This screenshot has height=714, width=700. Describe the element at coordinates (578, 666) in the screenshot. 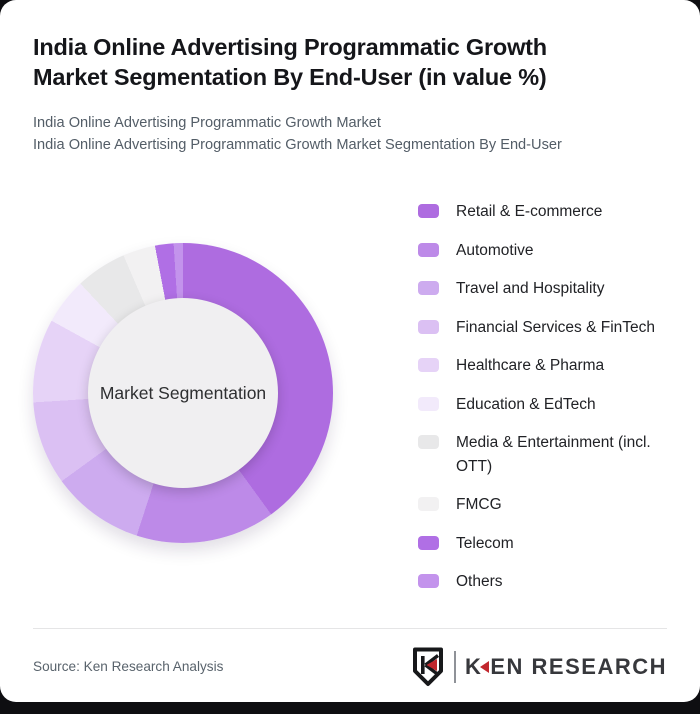

I see `brand-rest: EN RESEARCH` at that location.